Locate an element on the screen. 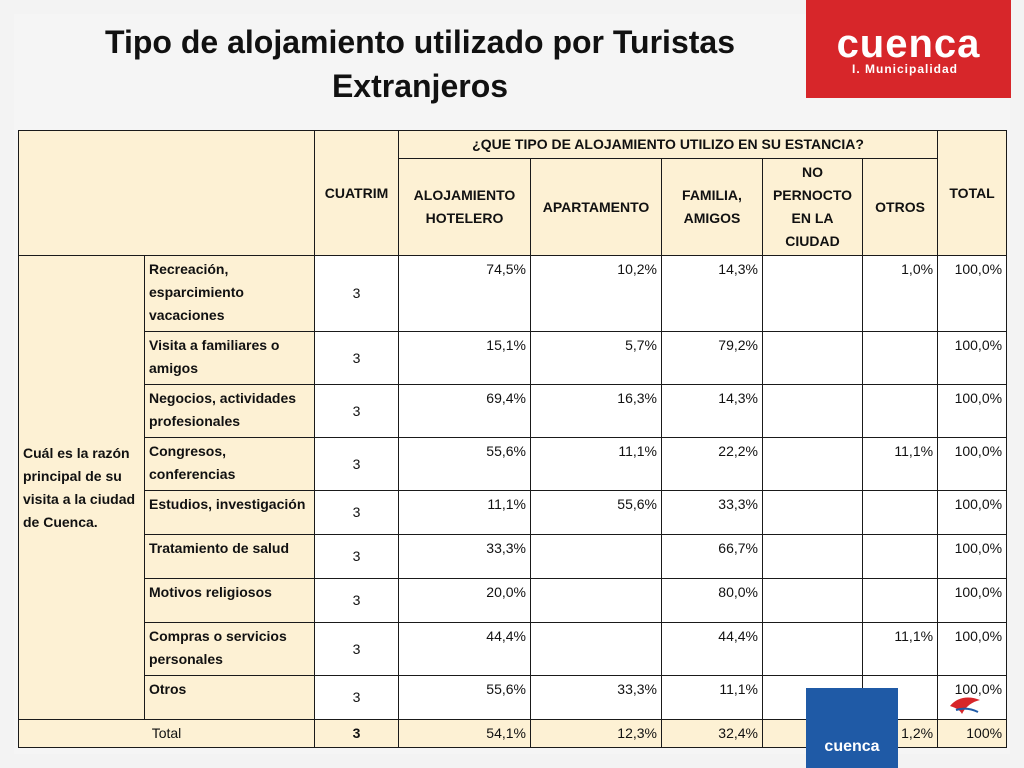 The height and width of the screenshot is (768, 1024). total-cell-hotel: 54,1% is located at coordinates (464, 733).